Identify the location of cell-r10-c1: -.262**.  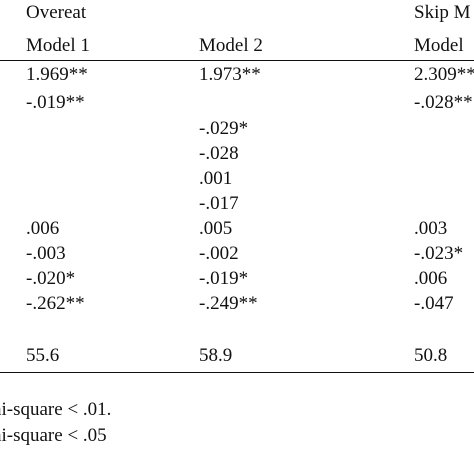
(55, 303).